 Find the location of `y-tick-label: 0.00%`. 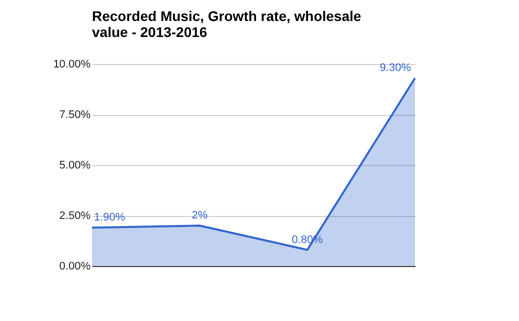

y-tick-label: 0.00% is located at coordinates (75, 266).